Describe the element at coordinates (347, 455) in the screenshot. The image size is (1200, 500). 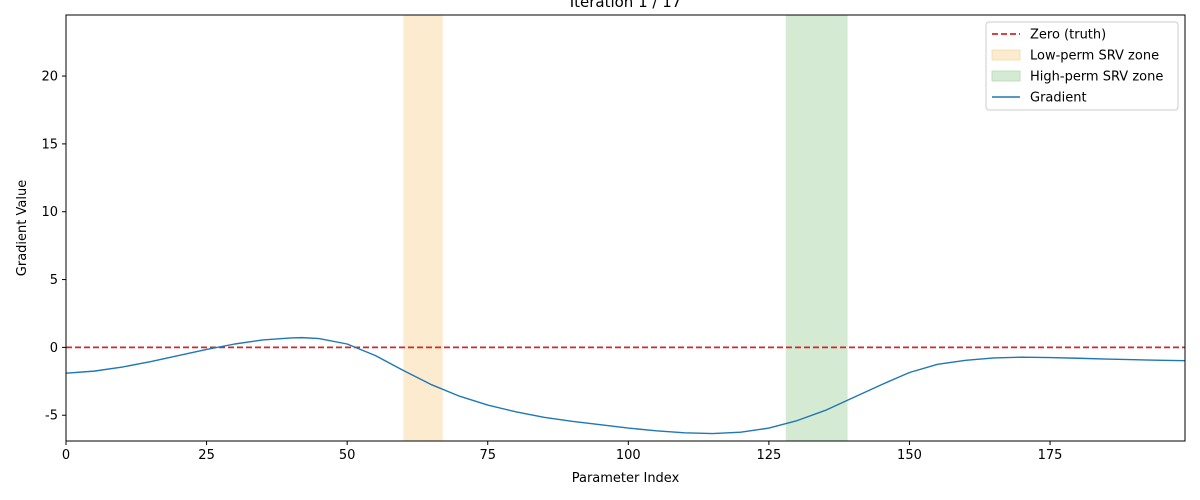
I see `x-tick-label: 50` at that location.